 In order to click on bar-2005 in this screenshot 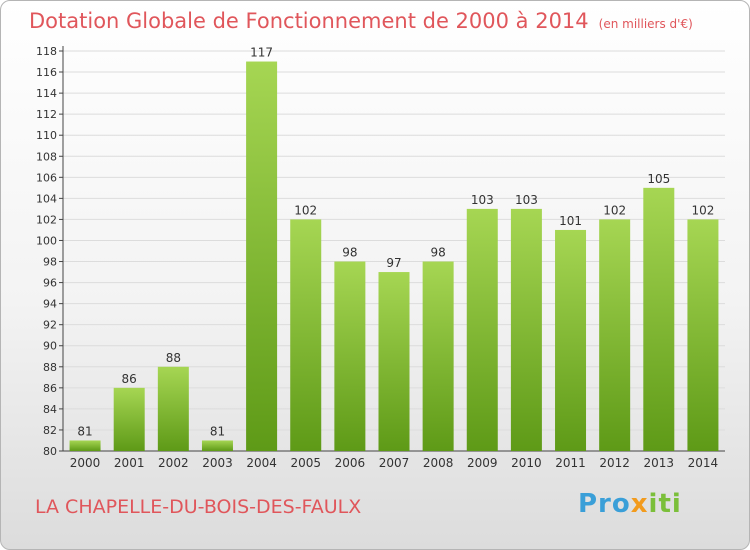, I will do `click(306, 335)`.